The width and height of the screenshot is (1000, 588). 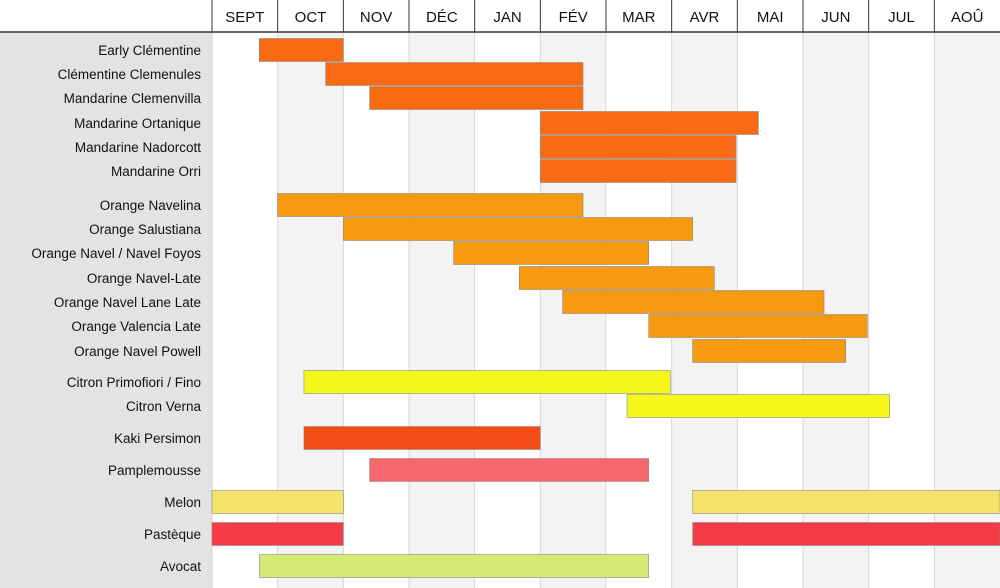 I want to click on row-label: Mandarine Orri, so click(x=156, y=171).